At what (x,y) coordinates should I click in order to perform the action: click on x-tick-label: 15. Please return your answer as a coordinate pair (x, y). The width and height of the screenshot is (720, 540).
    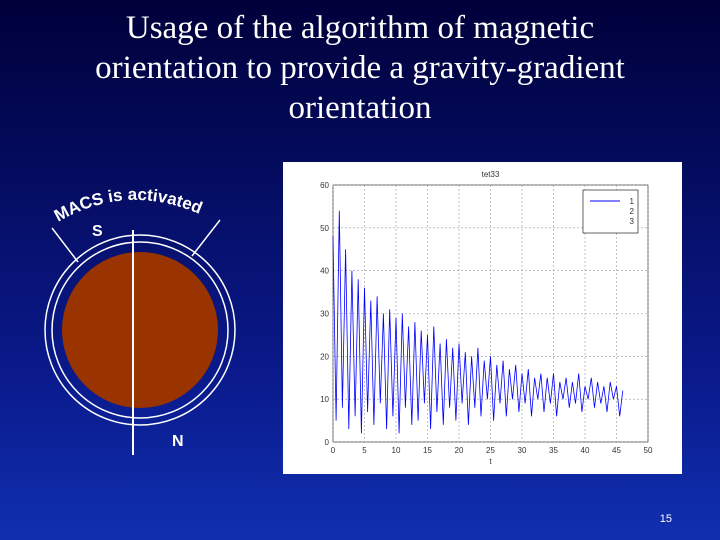
    Looking at the image, I should click on (427, 450).